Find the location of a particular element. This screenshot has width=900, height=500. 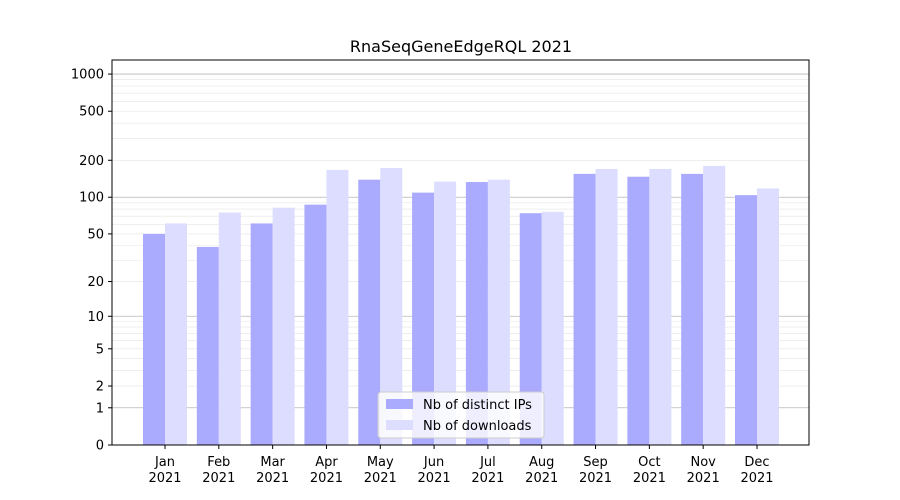

legend-label: Nb of distinct IPs is located at coordinates (477, 405).